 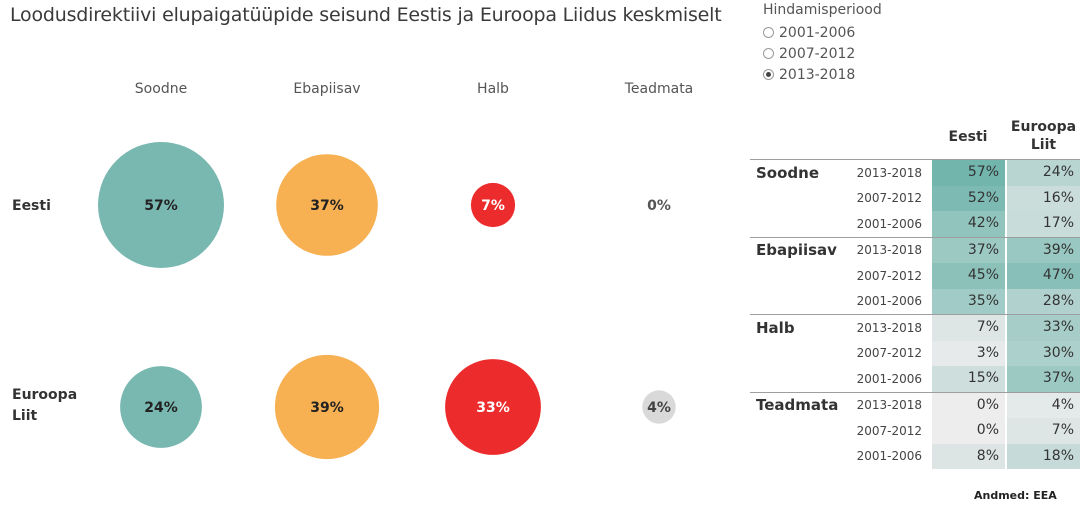 What do you see at coordinates (967, 198) in the screenshot?
I see `matrix-cell-eesti: 52%` at bounding box center [967, 198].